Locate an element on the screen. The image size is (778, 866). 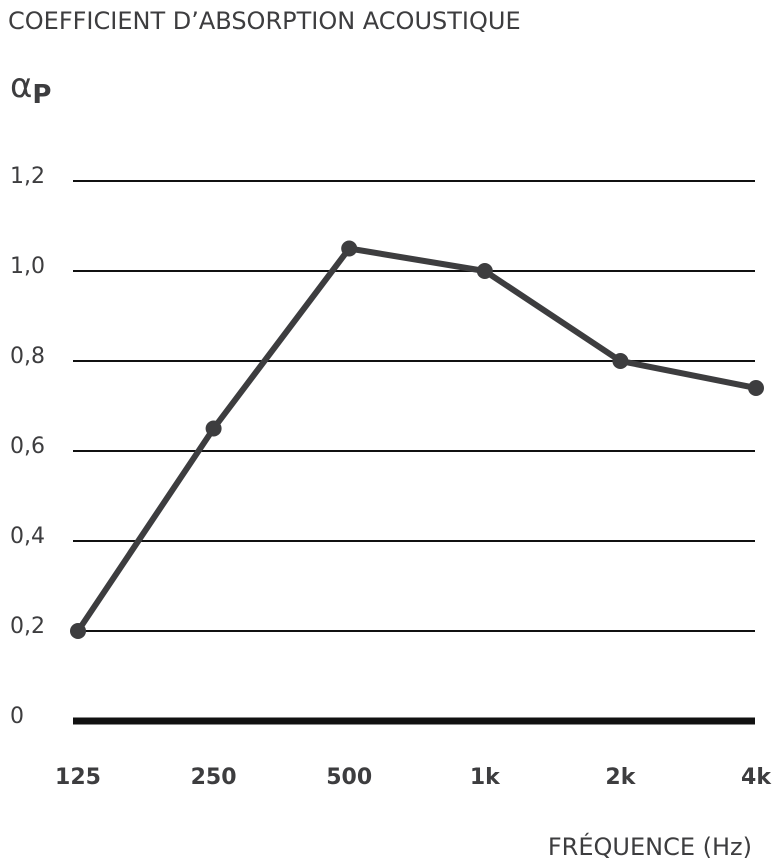
x-tick-label: 4k is located at coordinates (756, 777).